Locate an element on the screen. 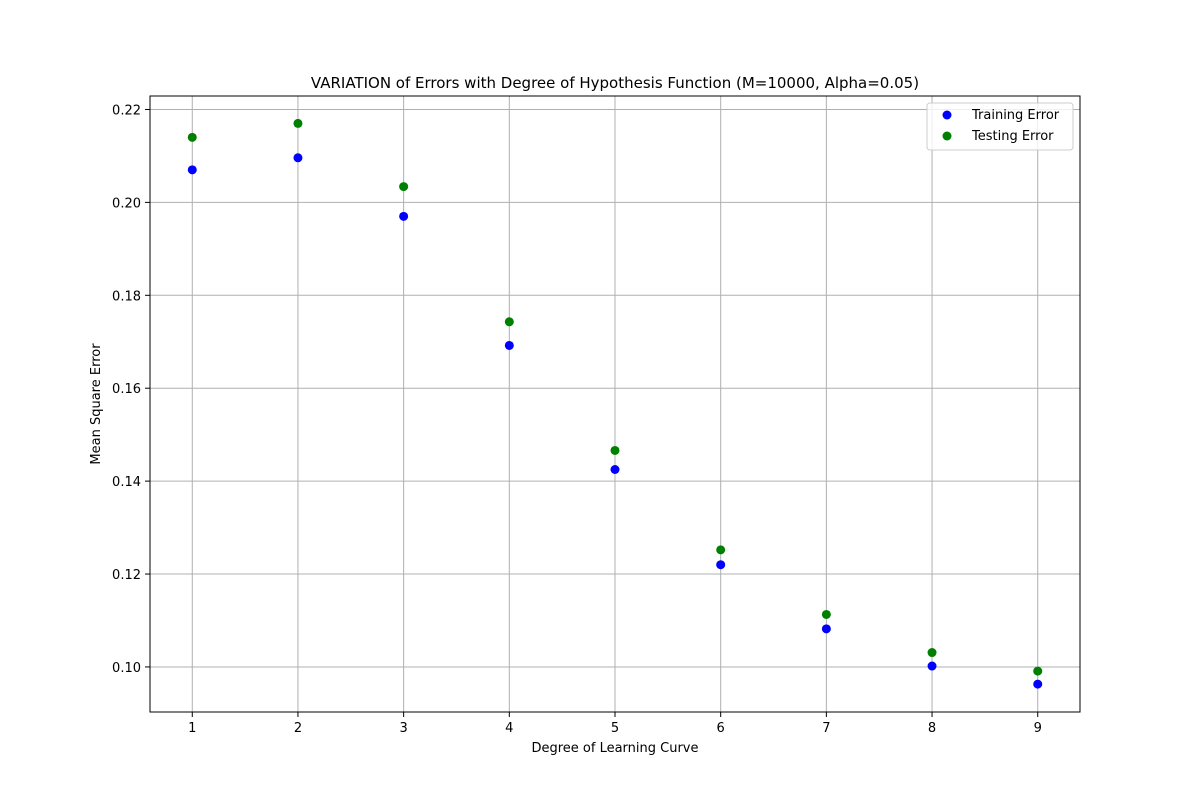 This screenshot has width=1200, height=800. legend-marker-training is located at coordinates (947, 115).